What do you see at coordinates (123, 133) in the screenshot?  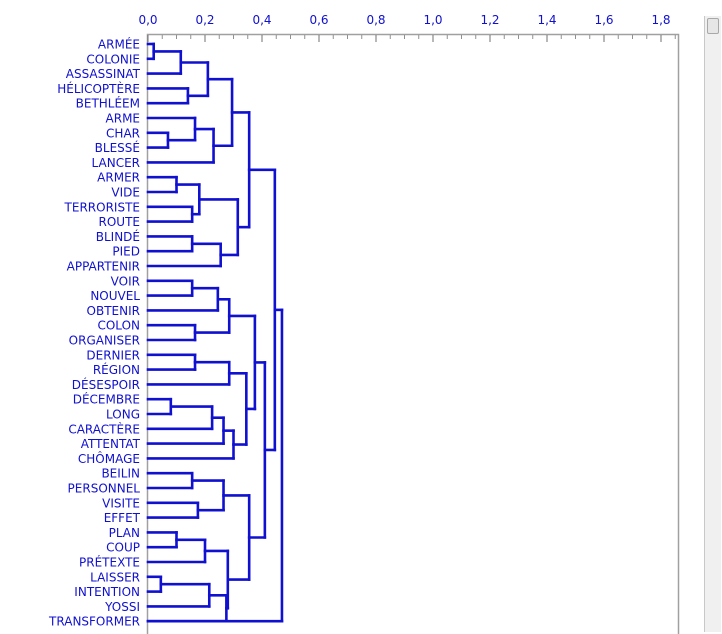 I see `leaf-label: CHAR` at bounding box center [123, 133].